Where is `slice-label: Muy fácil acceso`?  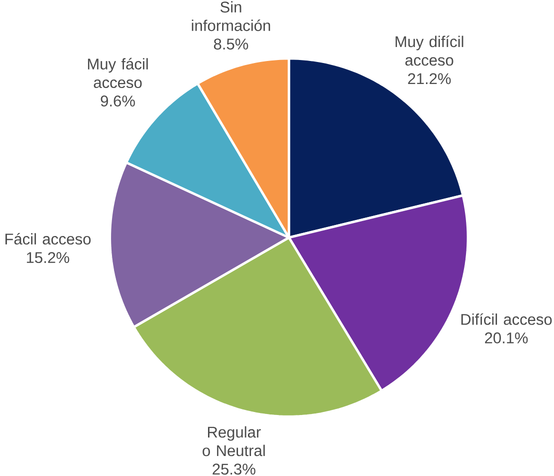
slice-label: Muy fácil acceso is located at coordinates (118, 73).